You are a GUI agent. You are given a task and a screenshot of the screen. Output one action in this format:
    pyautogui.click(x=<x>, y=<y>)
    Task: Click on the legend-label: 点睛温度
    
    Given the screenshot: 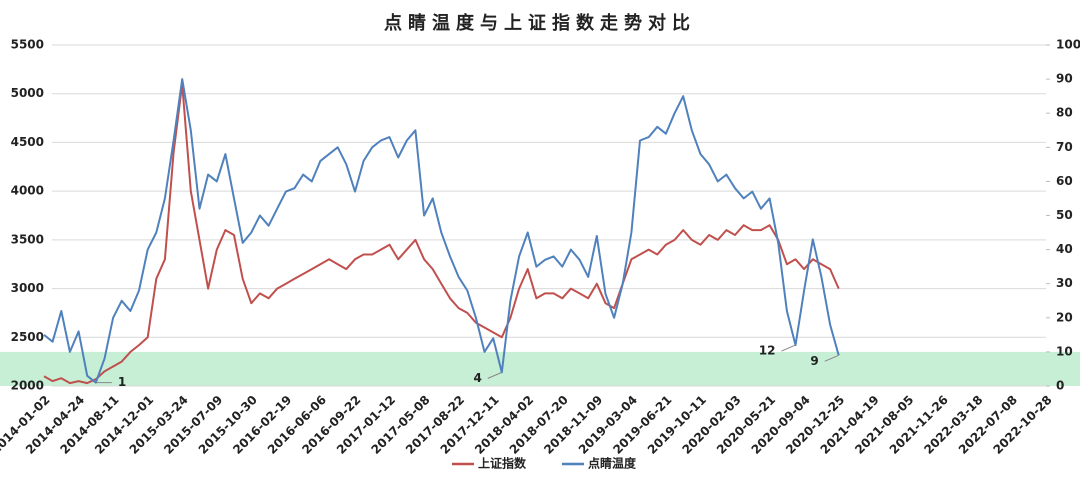 What is the action you would take?
    pyautogui.click(x=612, y=463)
    